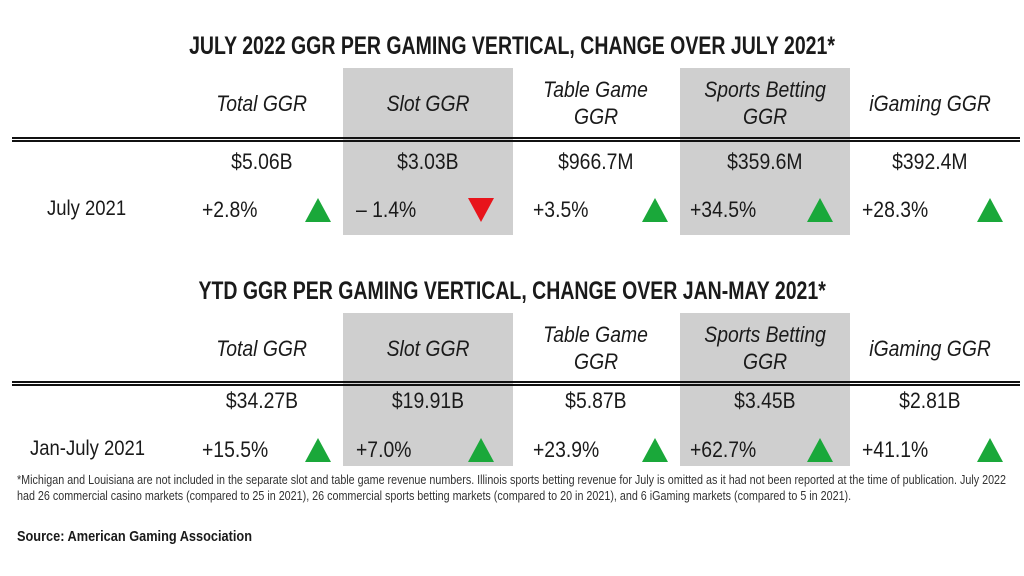 The width and height of the screenshot is (1024, 576). What do you see at coordinates (481, 210) in the screenshot?
I see `triangle-down-icon` at bounding box center [481, 210].